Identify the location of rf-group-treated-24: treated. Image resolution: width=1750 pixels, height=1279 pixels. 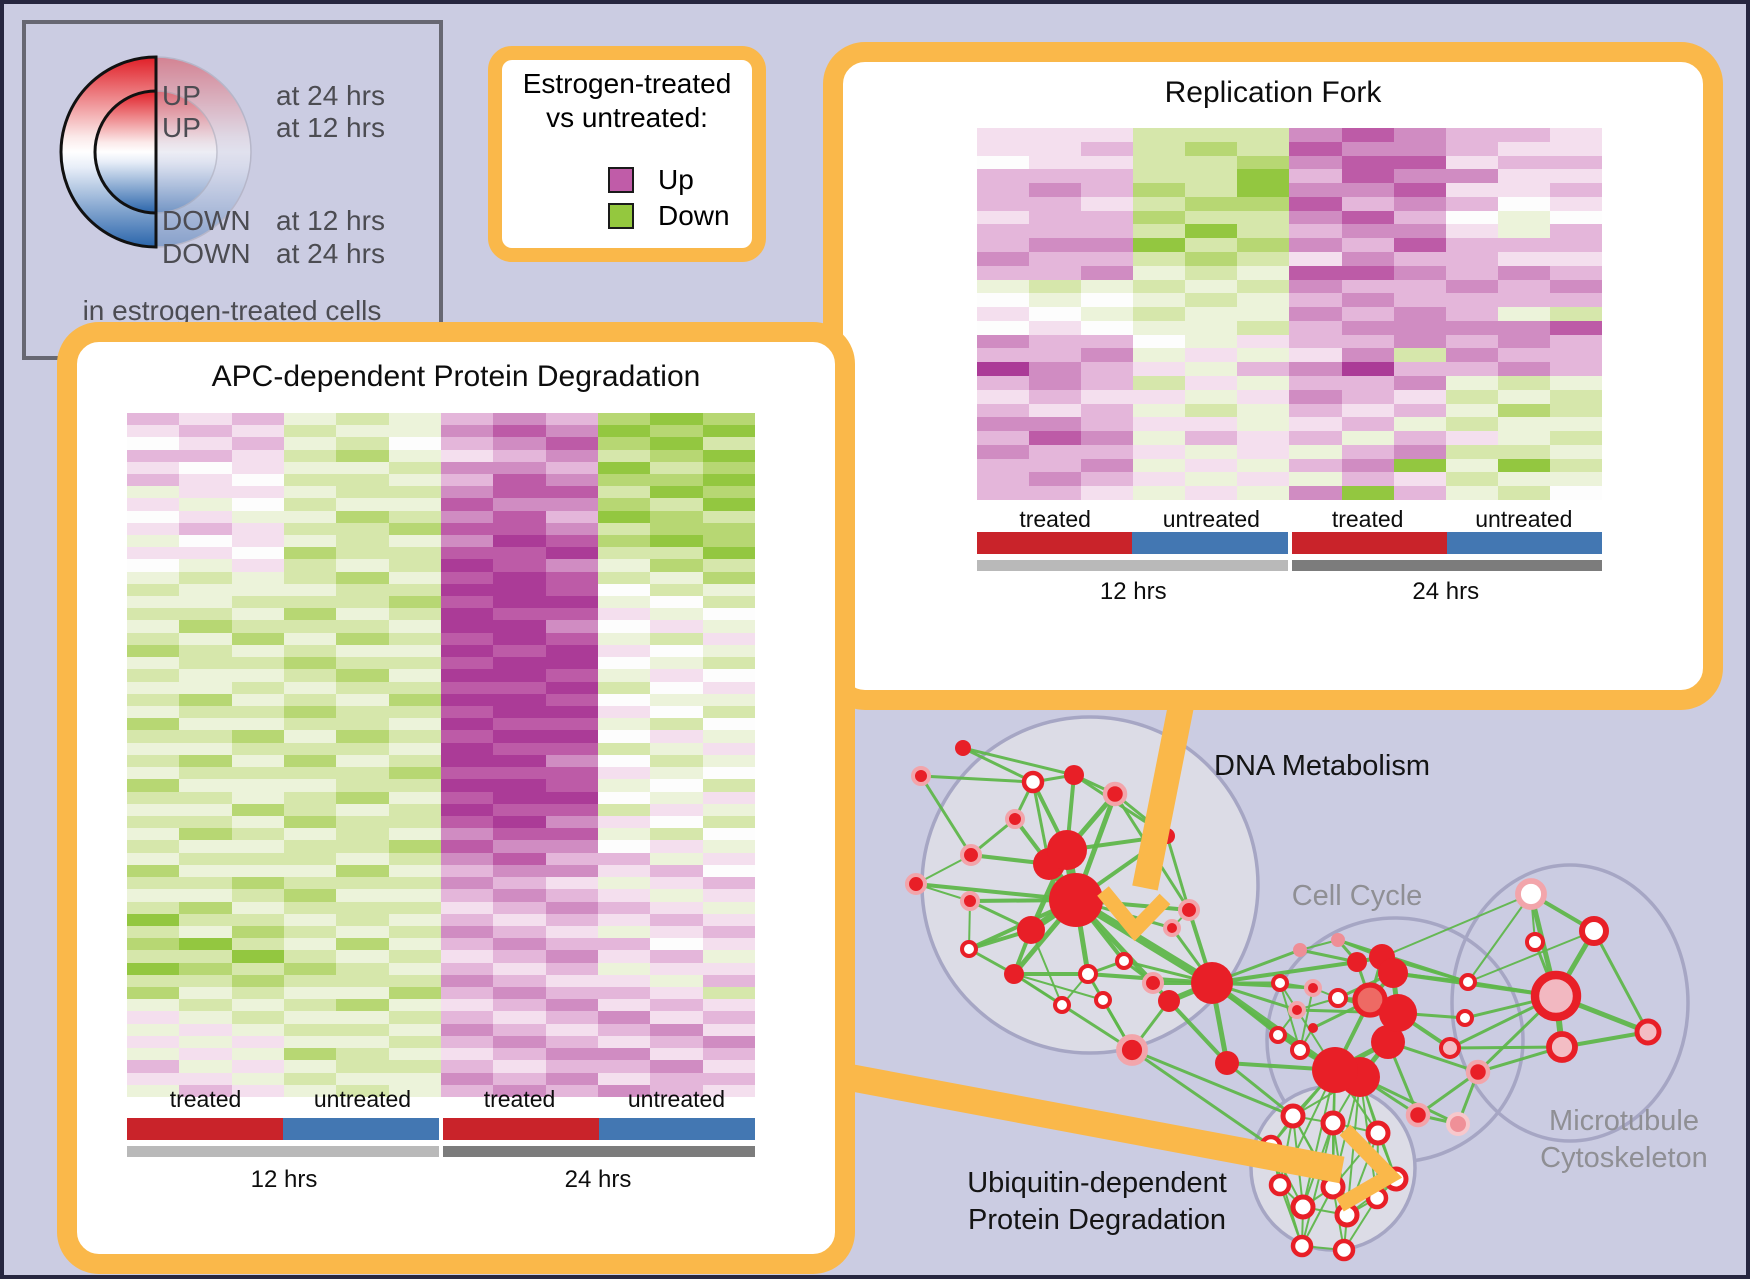
(1367, 519).